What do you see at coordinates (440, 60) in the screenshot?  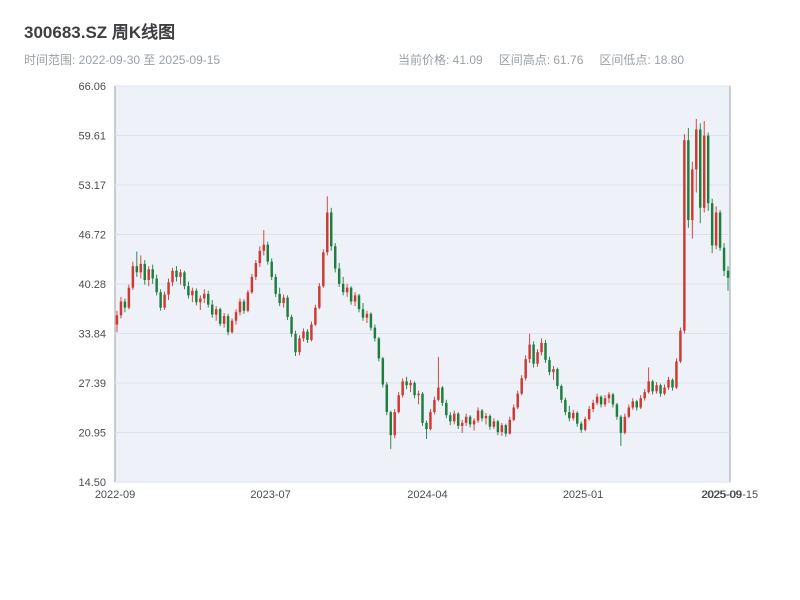 I see `current-price-label: 当前价格: 41.09` at bounding box center [440, 60].